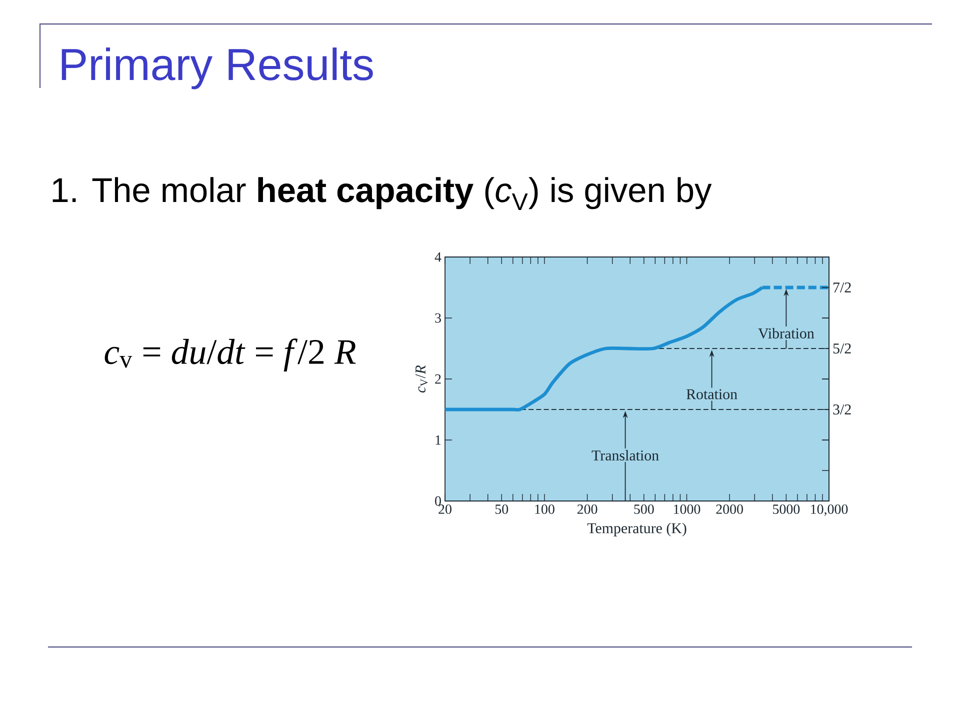 The width and height of the screenshot is (960, 720). What do you see at coordinates (438, 379) in the screenshot?
I see `y-tick-label: 2` at bounding box center [438, 379].